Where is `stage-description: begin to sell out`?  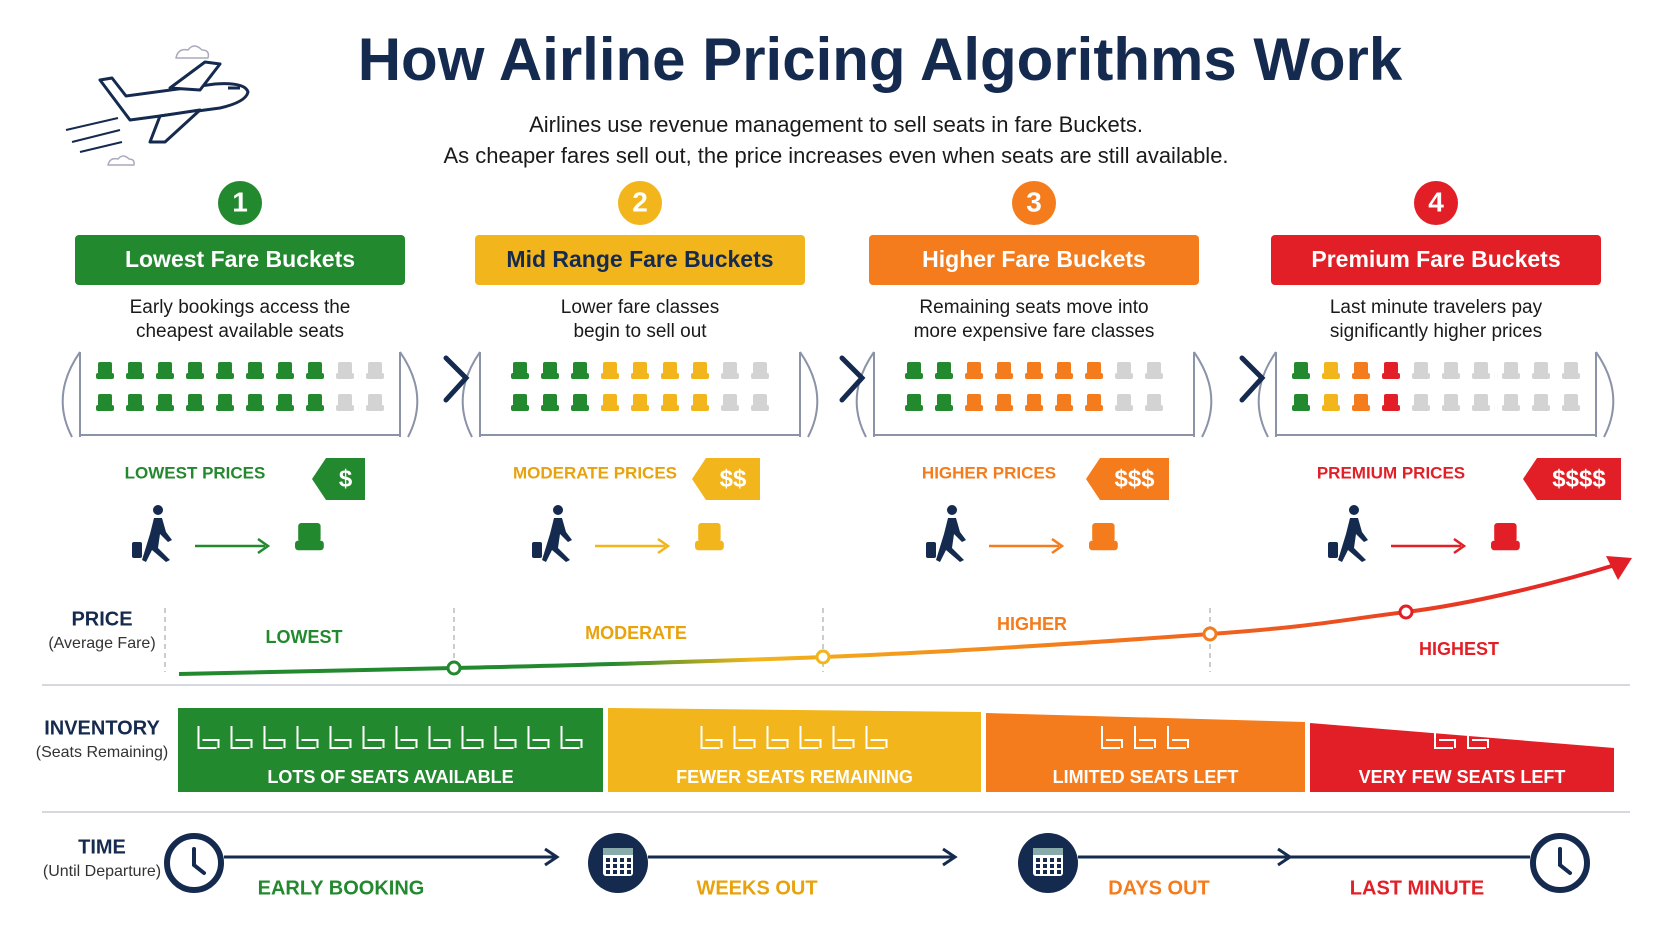
stage-description: begin to sell out is located at coordinates (640, 331).